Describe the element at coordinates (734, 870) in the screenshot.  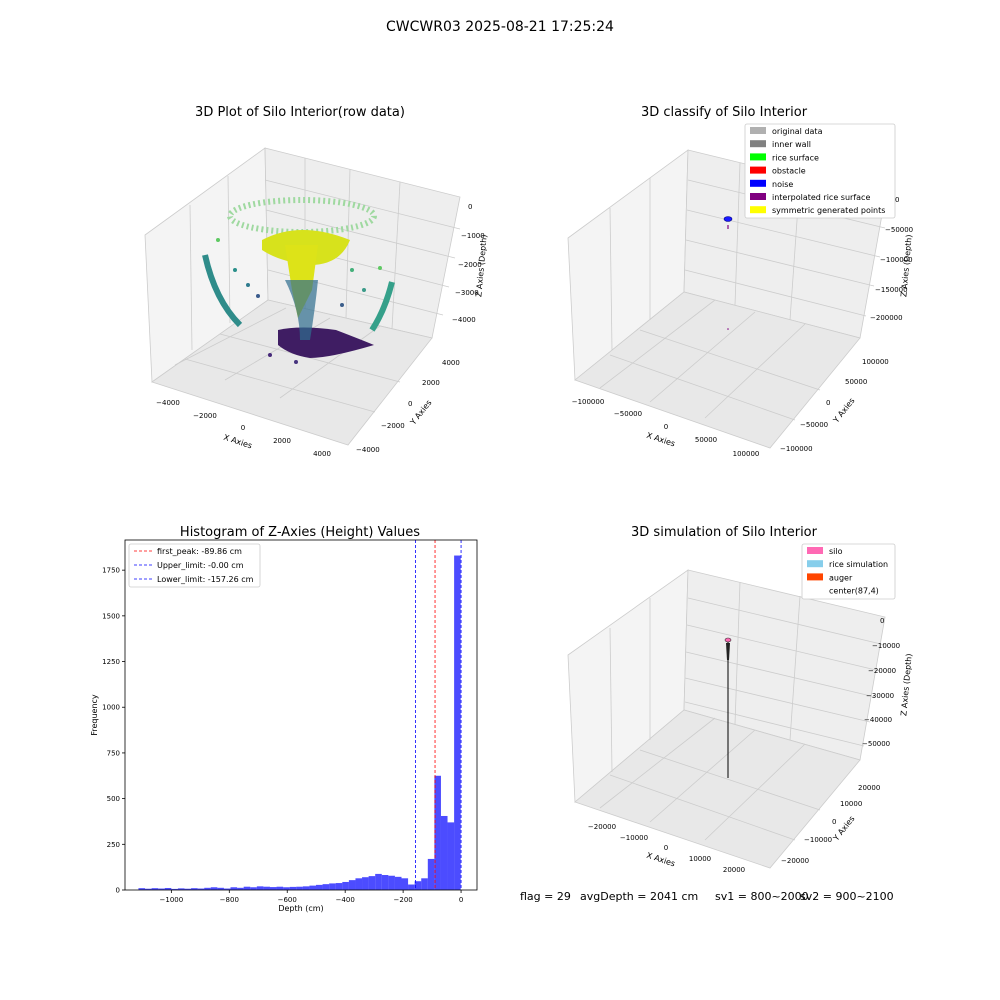
I see `simulation-xtick: 20000` at that location.